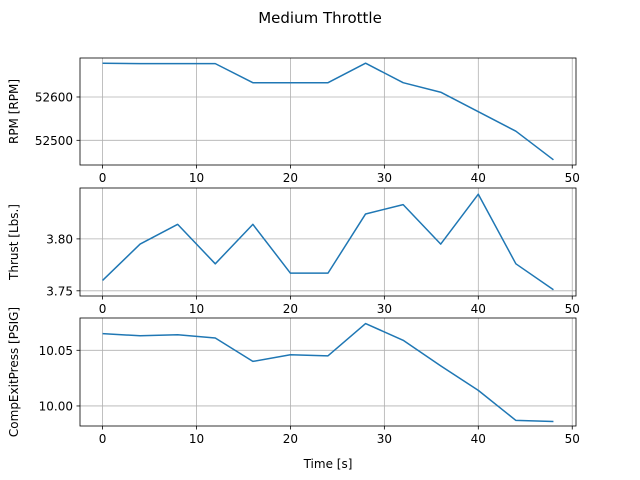 The width and height of the screenshot is (640, 480). What do you see at coordinates (103, 309) in the screenshot?
I see `thrust-xtick-label-0: 0` at bounding box center [103, 309].